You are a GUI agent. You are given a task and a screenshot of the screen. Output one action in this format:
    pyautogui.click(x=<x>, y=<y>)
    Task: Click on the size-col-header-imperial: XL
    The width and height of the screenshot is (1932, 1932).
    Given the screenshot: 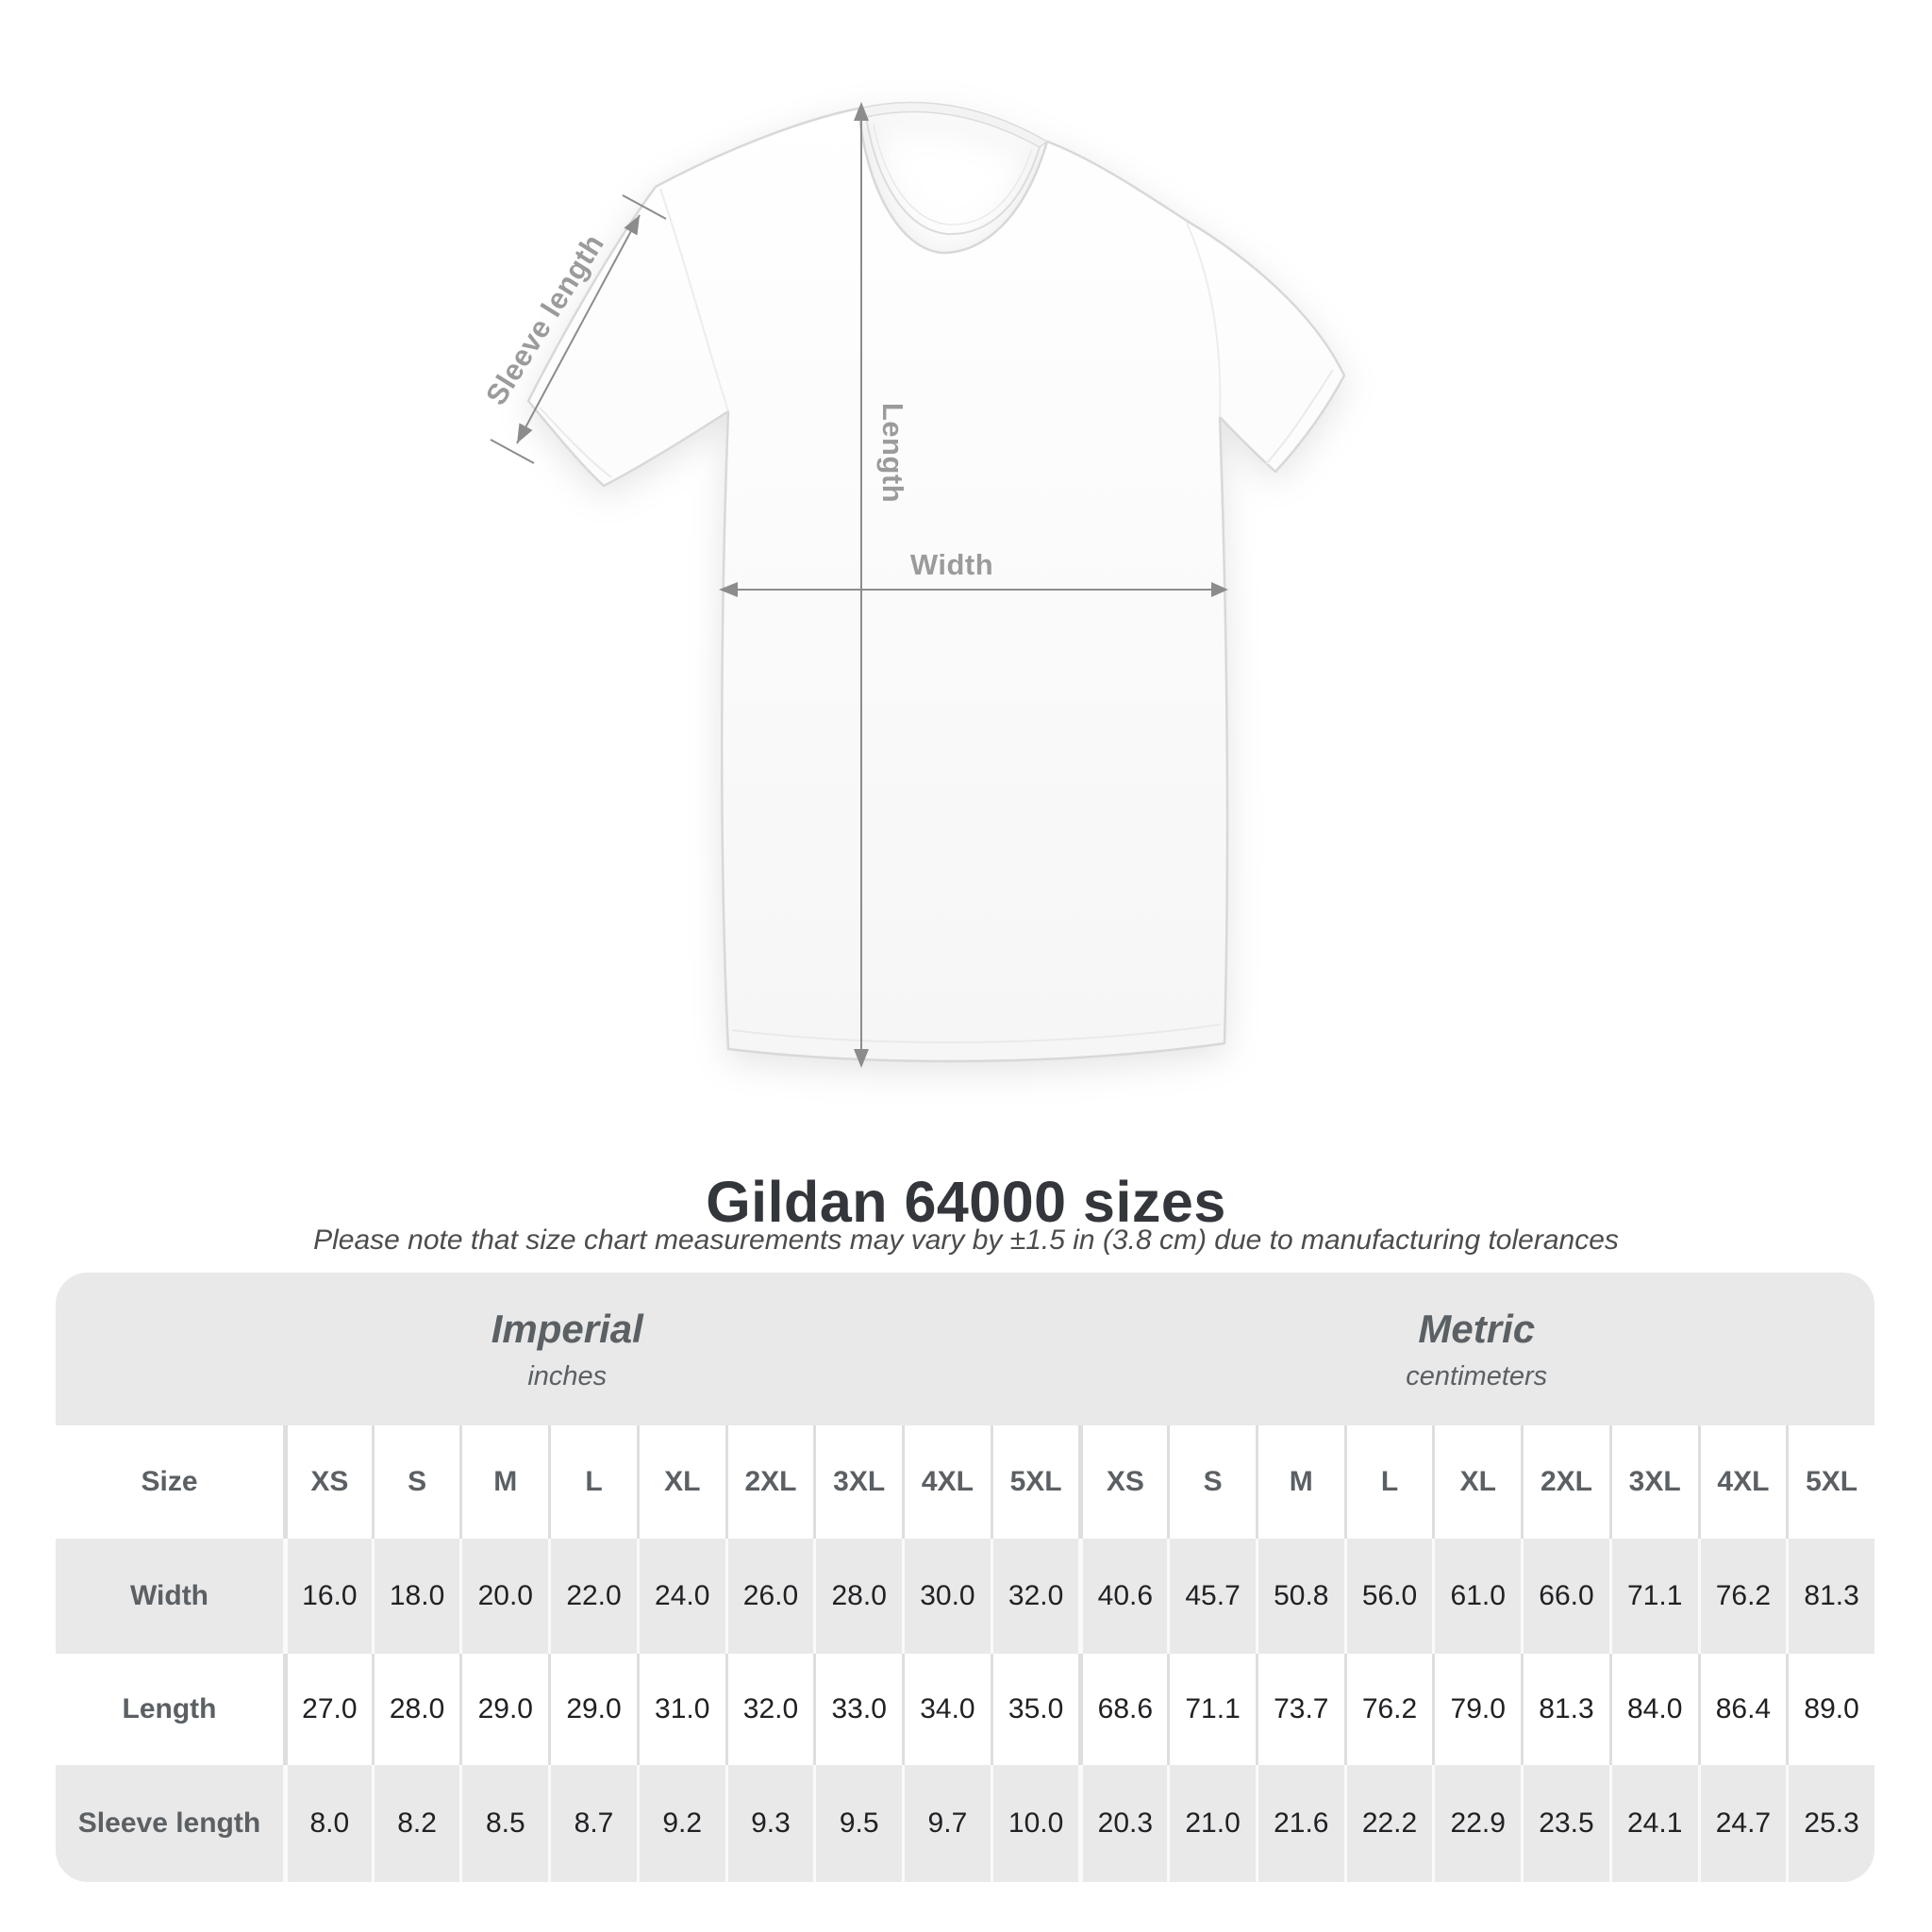 What is the action you would take?
    pyautogui.click(x=681, y=1482)
    